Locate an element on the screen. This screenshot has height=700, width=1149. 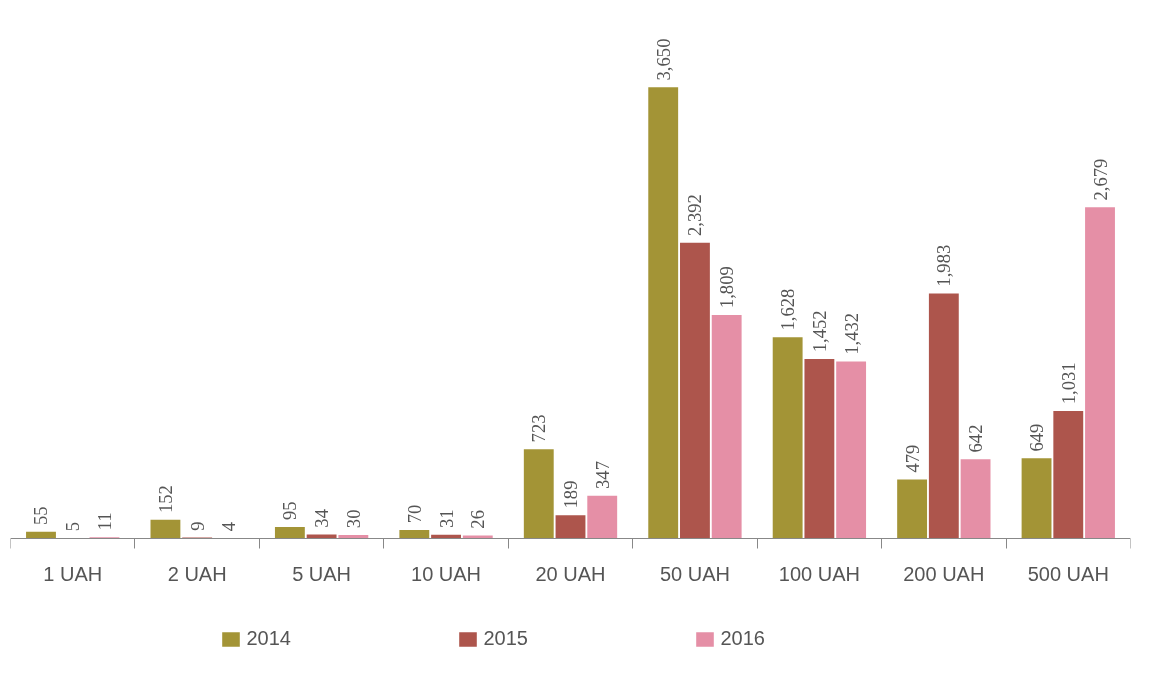
data-label: 31 is located at coordinates (446, 519).